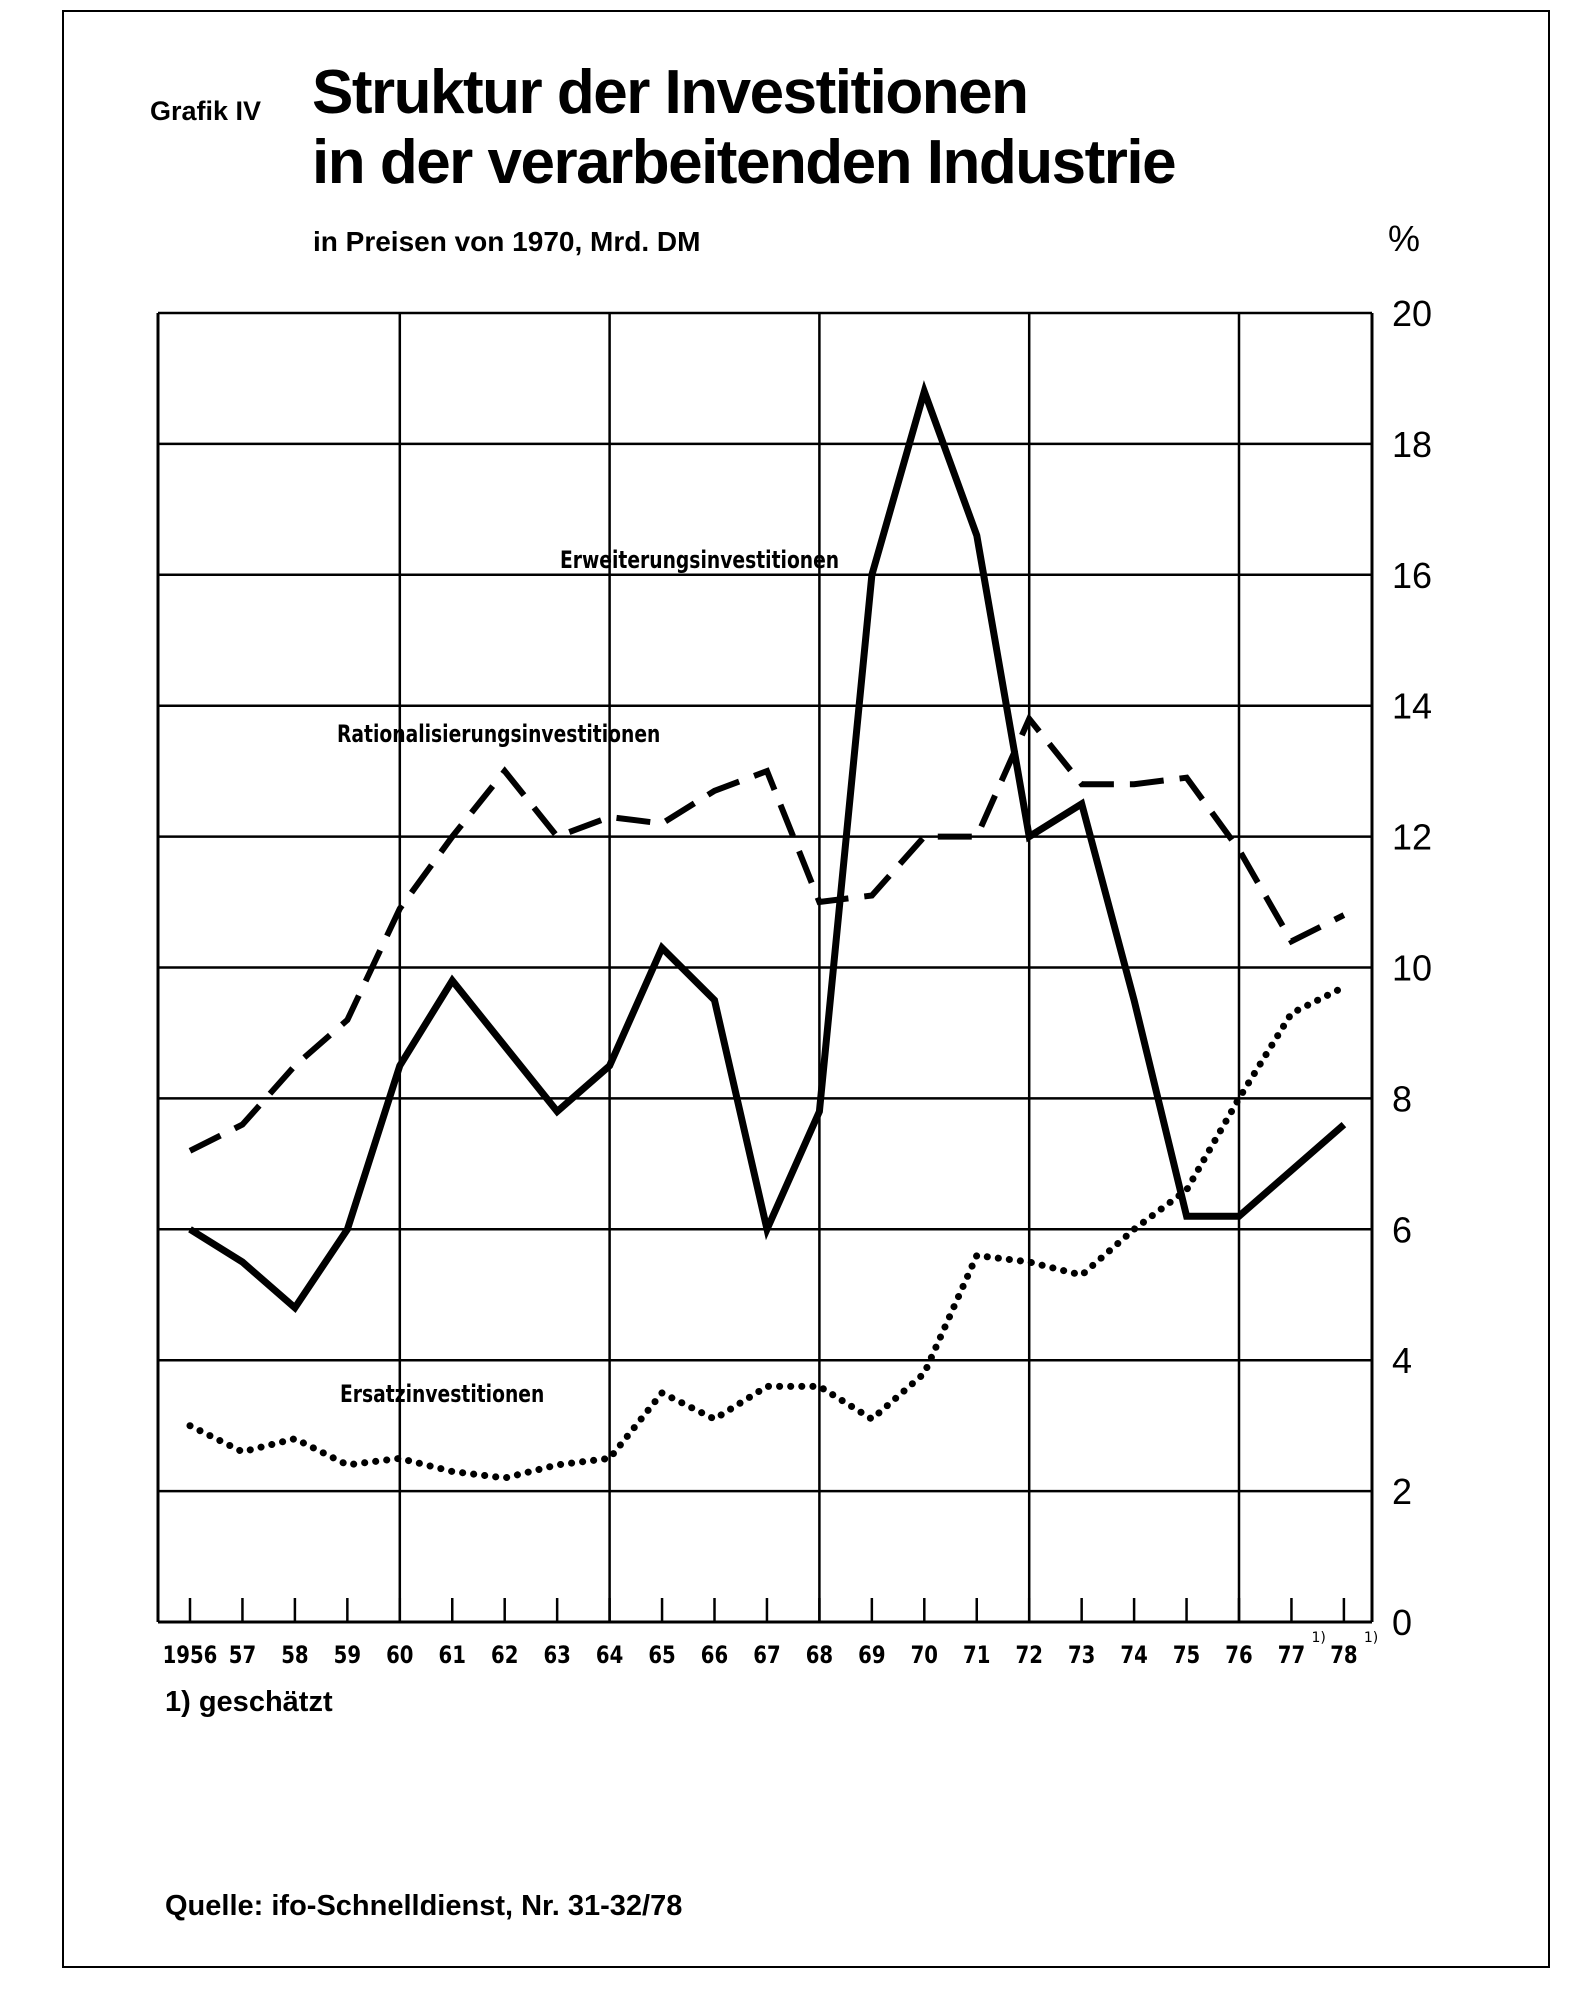 This screenshot has width=1592, height=1993. What do you see at coordinates (1291, 1655) in the screenshot?
I see `x-tick-label-77: 77` at bounding box center [1291, 1655].